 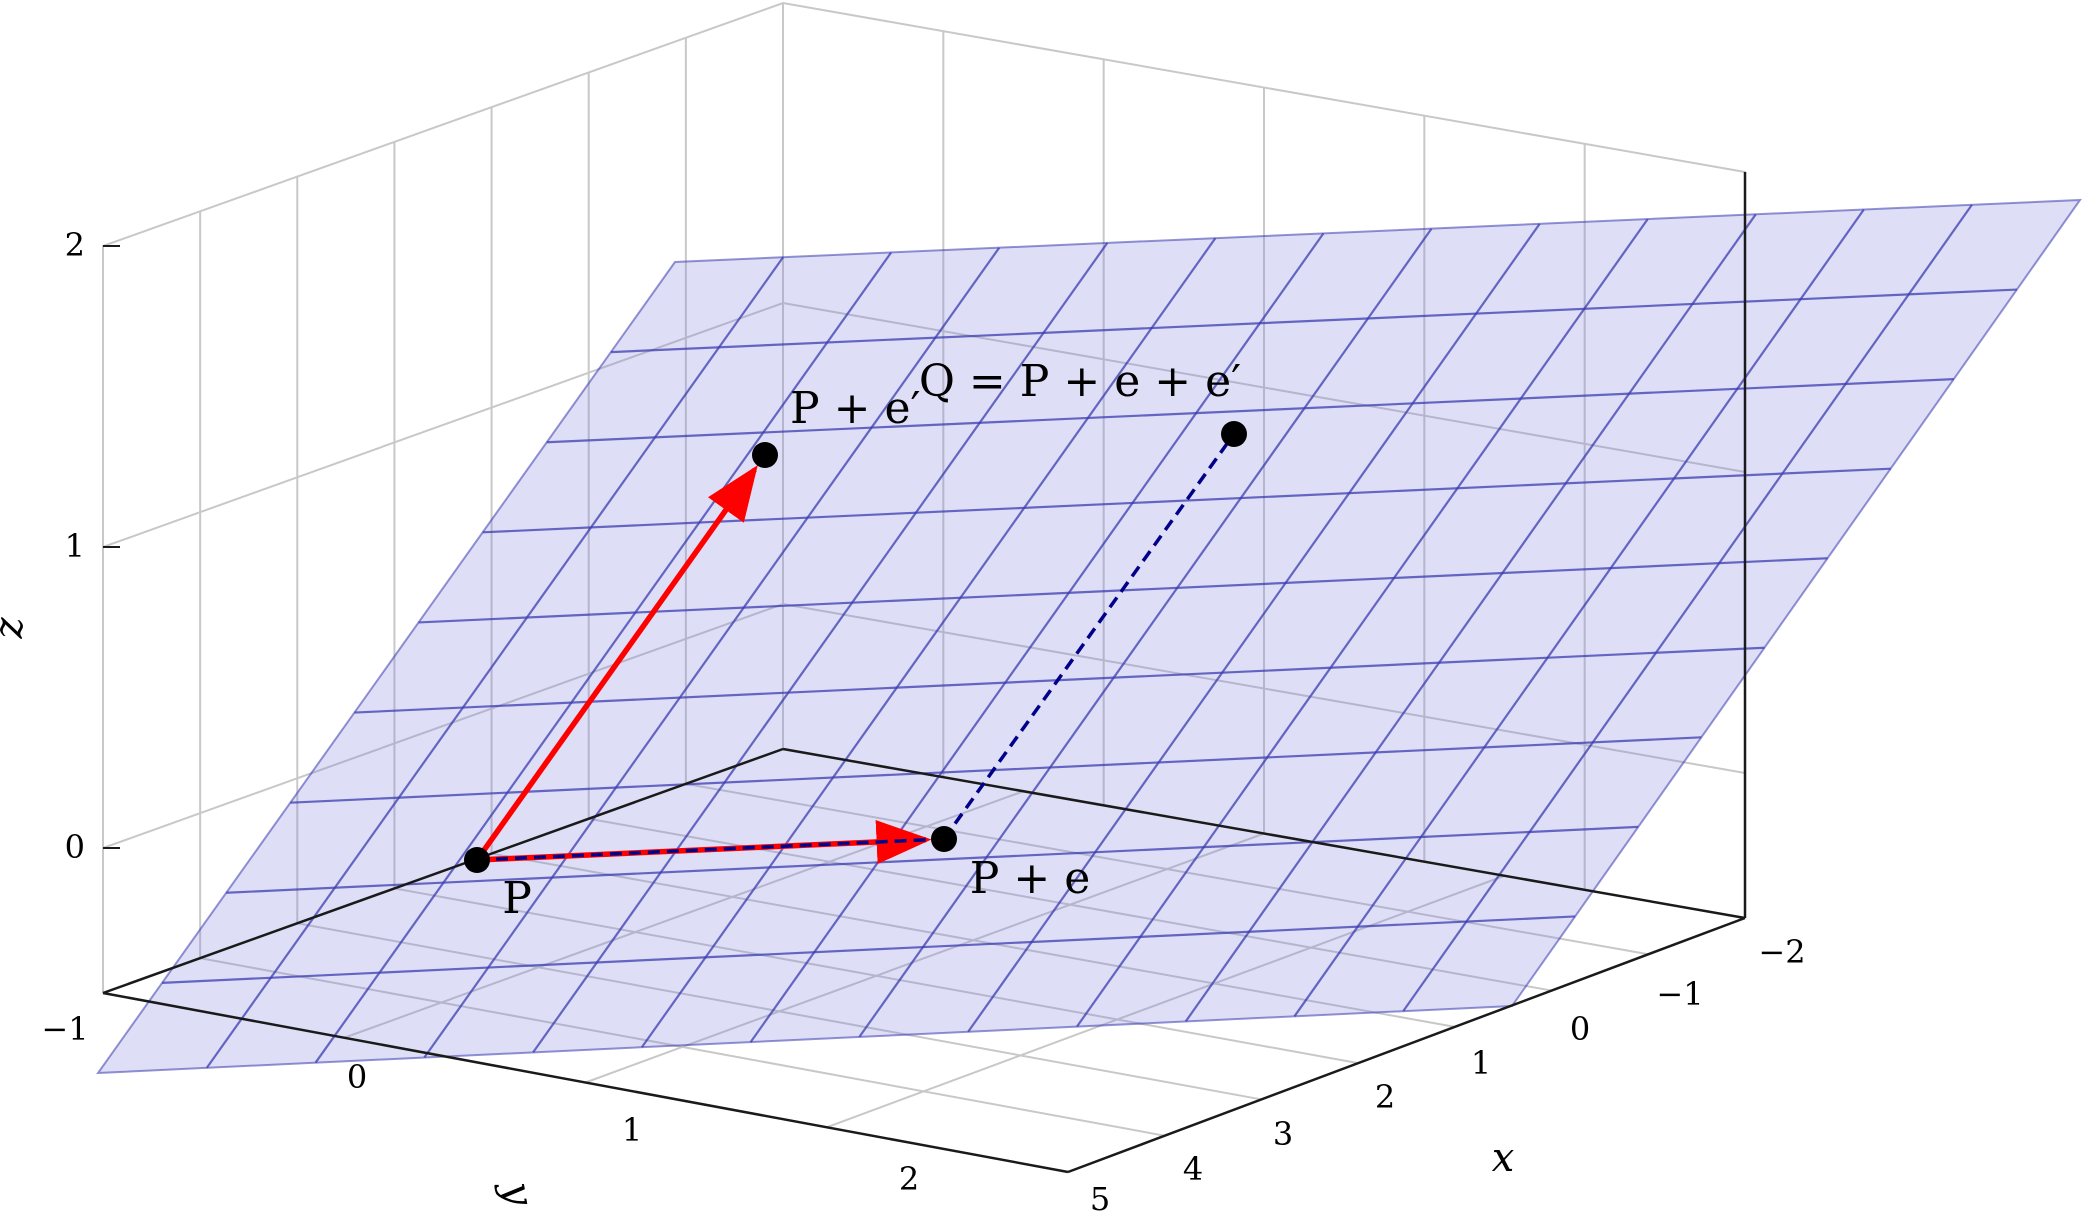 What do you see at coordinates (64, 1029) in the screenshot?
I see `y-tick-label: −1` at bounding box center [64, 1029].